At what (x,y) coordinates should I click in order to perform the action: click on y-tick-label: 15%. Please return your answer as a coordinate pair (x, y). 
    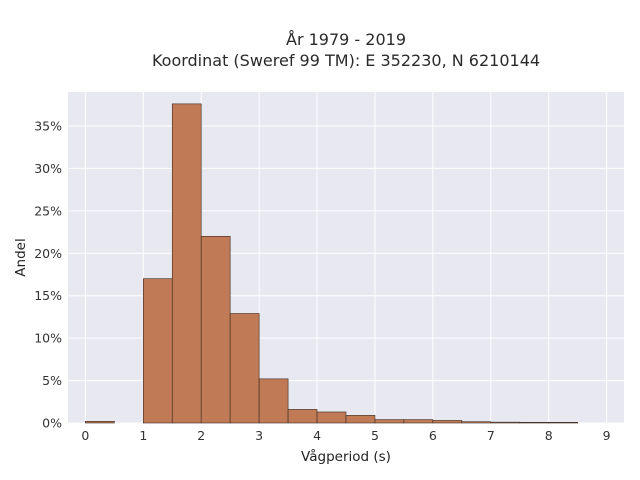
    Looking at the image, I should click on (48, 295).